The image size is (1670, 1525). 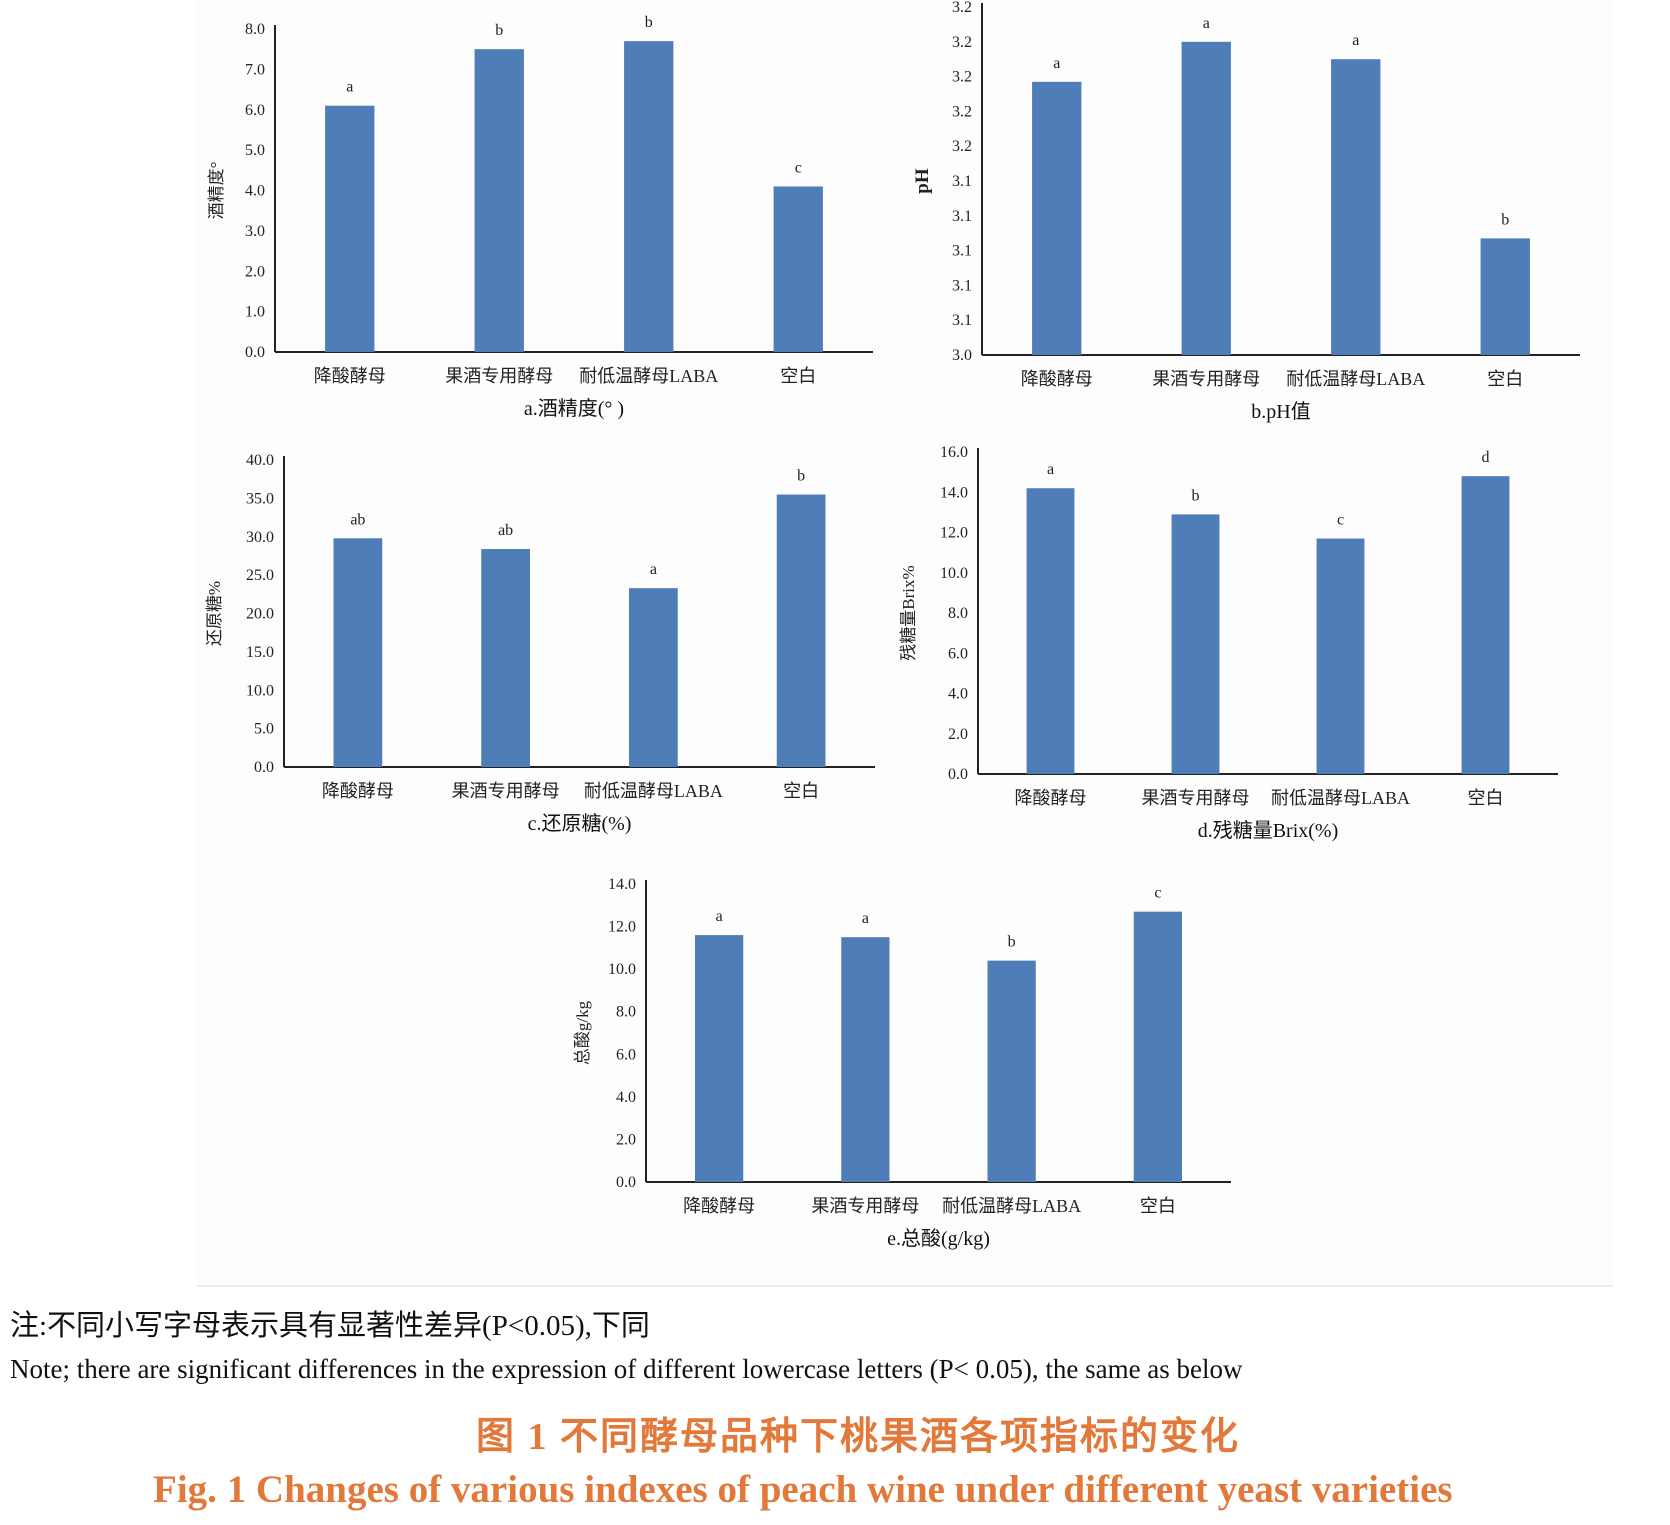 I want to click on y-tick-label: 30.0, so click(x=260, y=537).